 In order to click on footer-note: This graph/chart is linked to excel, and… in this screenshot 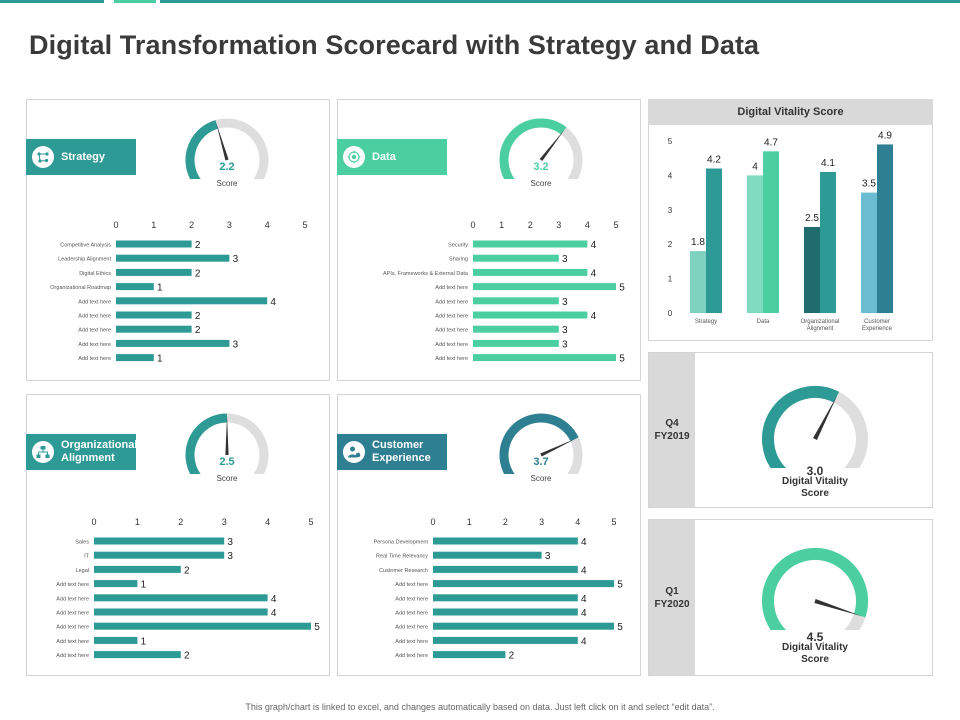, I will do `click(480, 707)`.